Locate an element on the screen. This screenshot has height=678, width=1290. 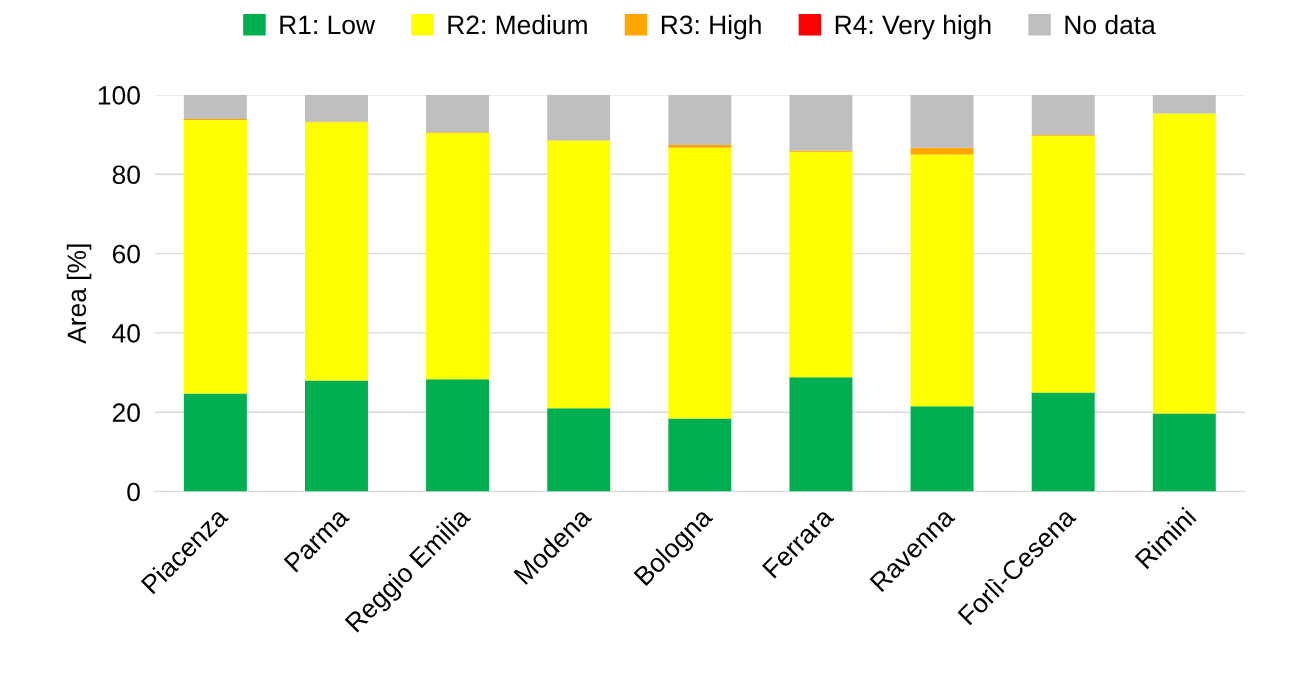
y-tick-label: 0 is located at coordinates (133, 492).